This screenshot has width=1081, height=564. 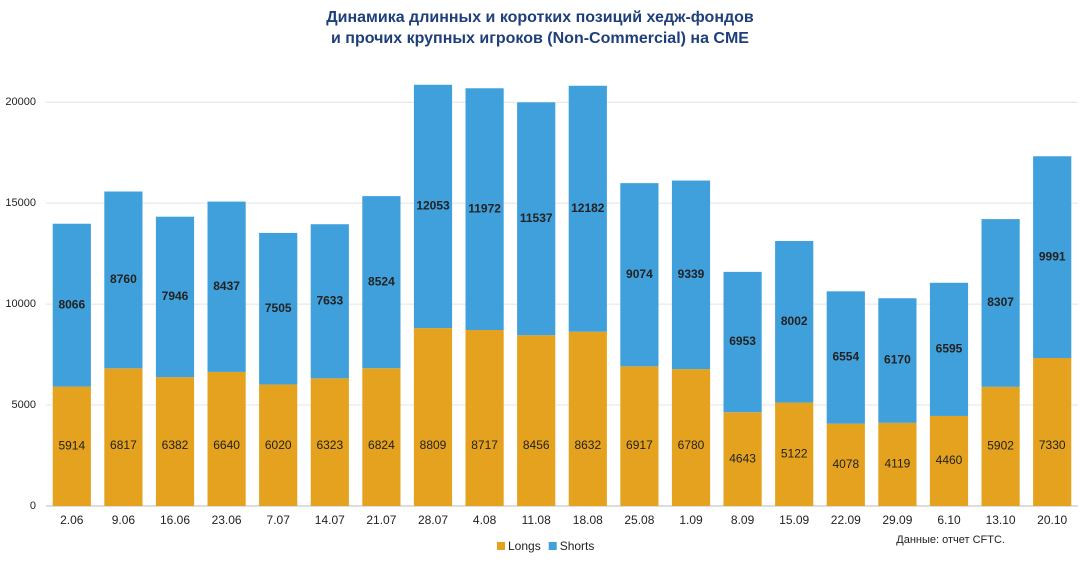 What do you see at coordinates (329, 300) in the screenshot?
I see `data-label: 7633` at bounding box center [329, 300].